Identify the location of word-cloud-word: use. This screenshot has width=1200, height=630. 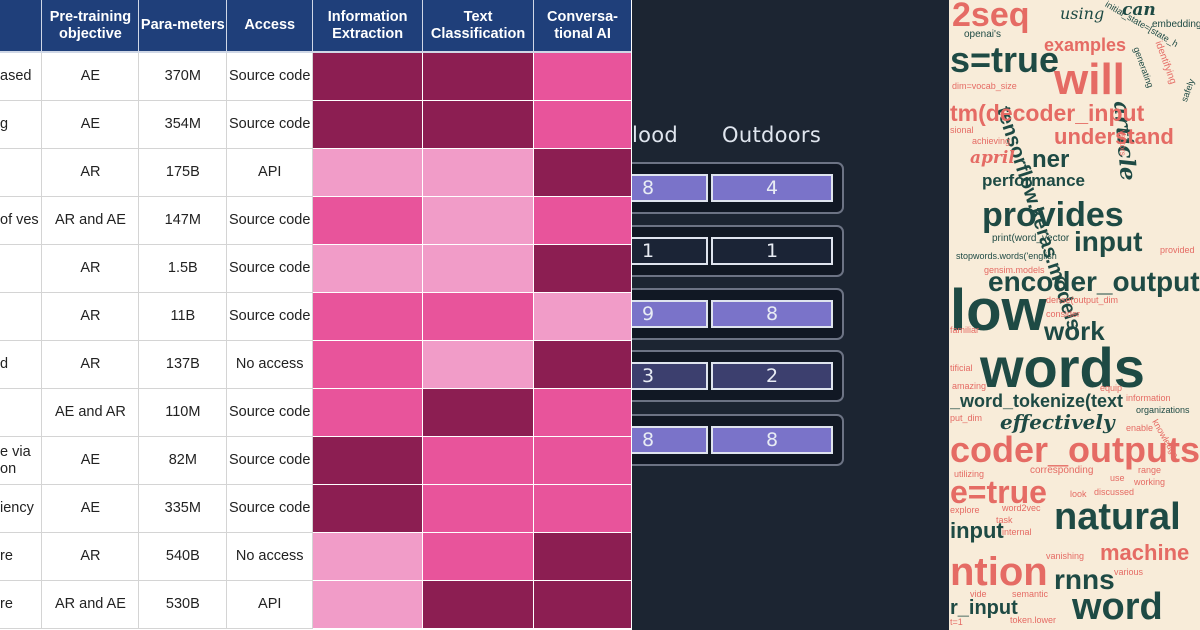
(1117, 478).